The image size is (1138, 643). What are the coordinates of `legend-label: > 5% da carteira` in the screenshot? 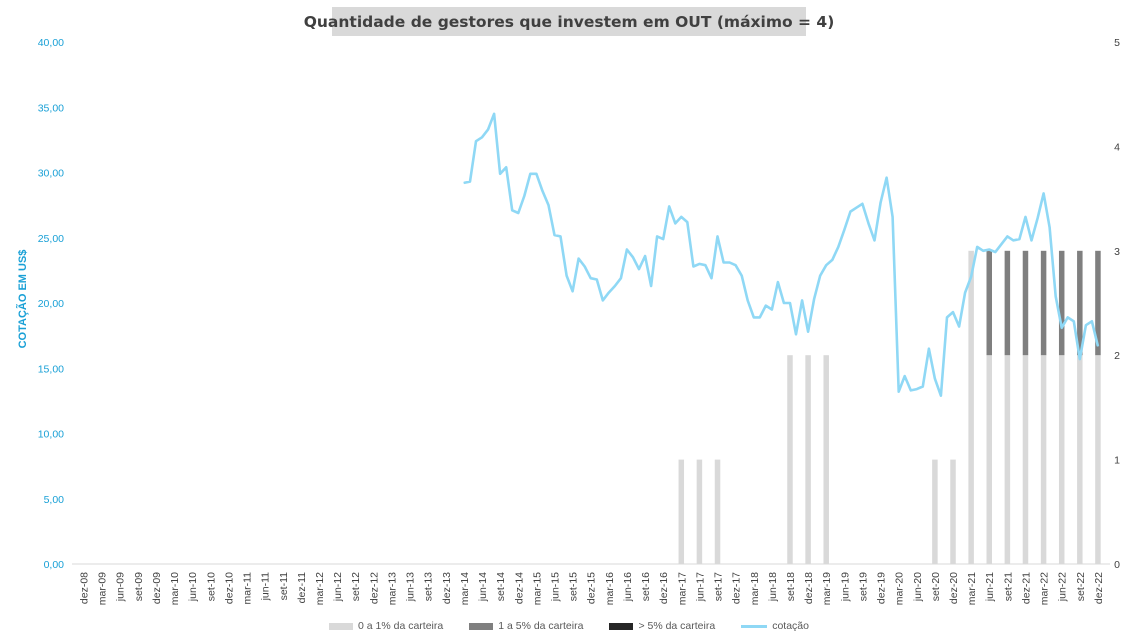 It's located at (677, 626).